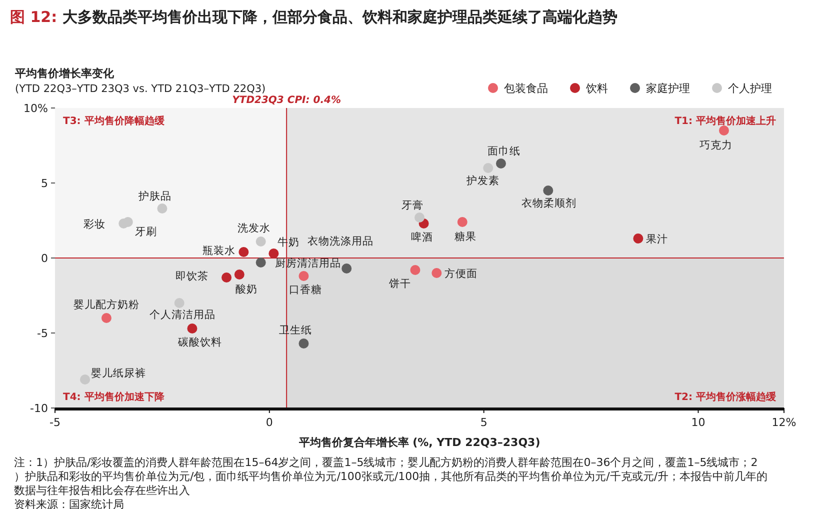 The height and width of the screenshot is (509, 835). I want to click on ref-line-label: YTD23Q3 CPI: 0.4%, so click(286, 100).